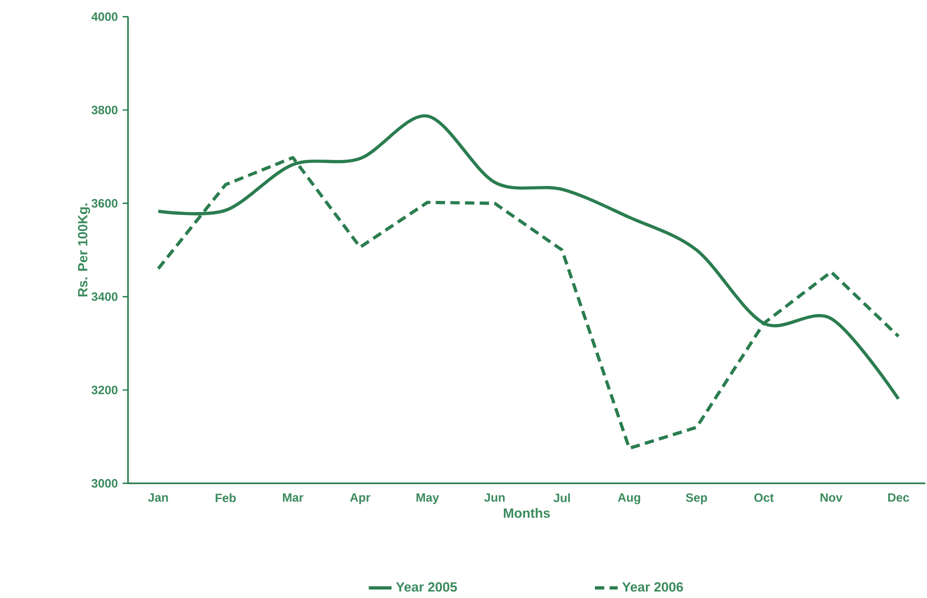 The image size is (927, 598). Describe the element at coordinates (105, 110) in the screenshot. I see `y-tick-label: 3800` at that location.